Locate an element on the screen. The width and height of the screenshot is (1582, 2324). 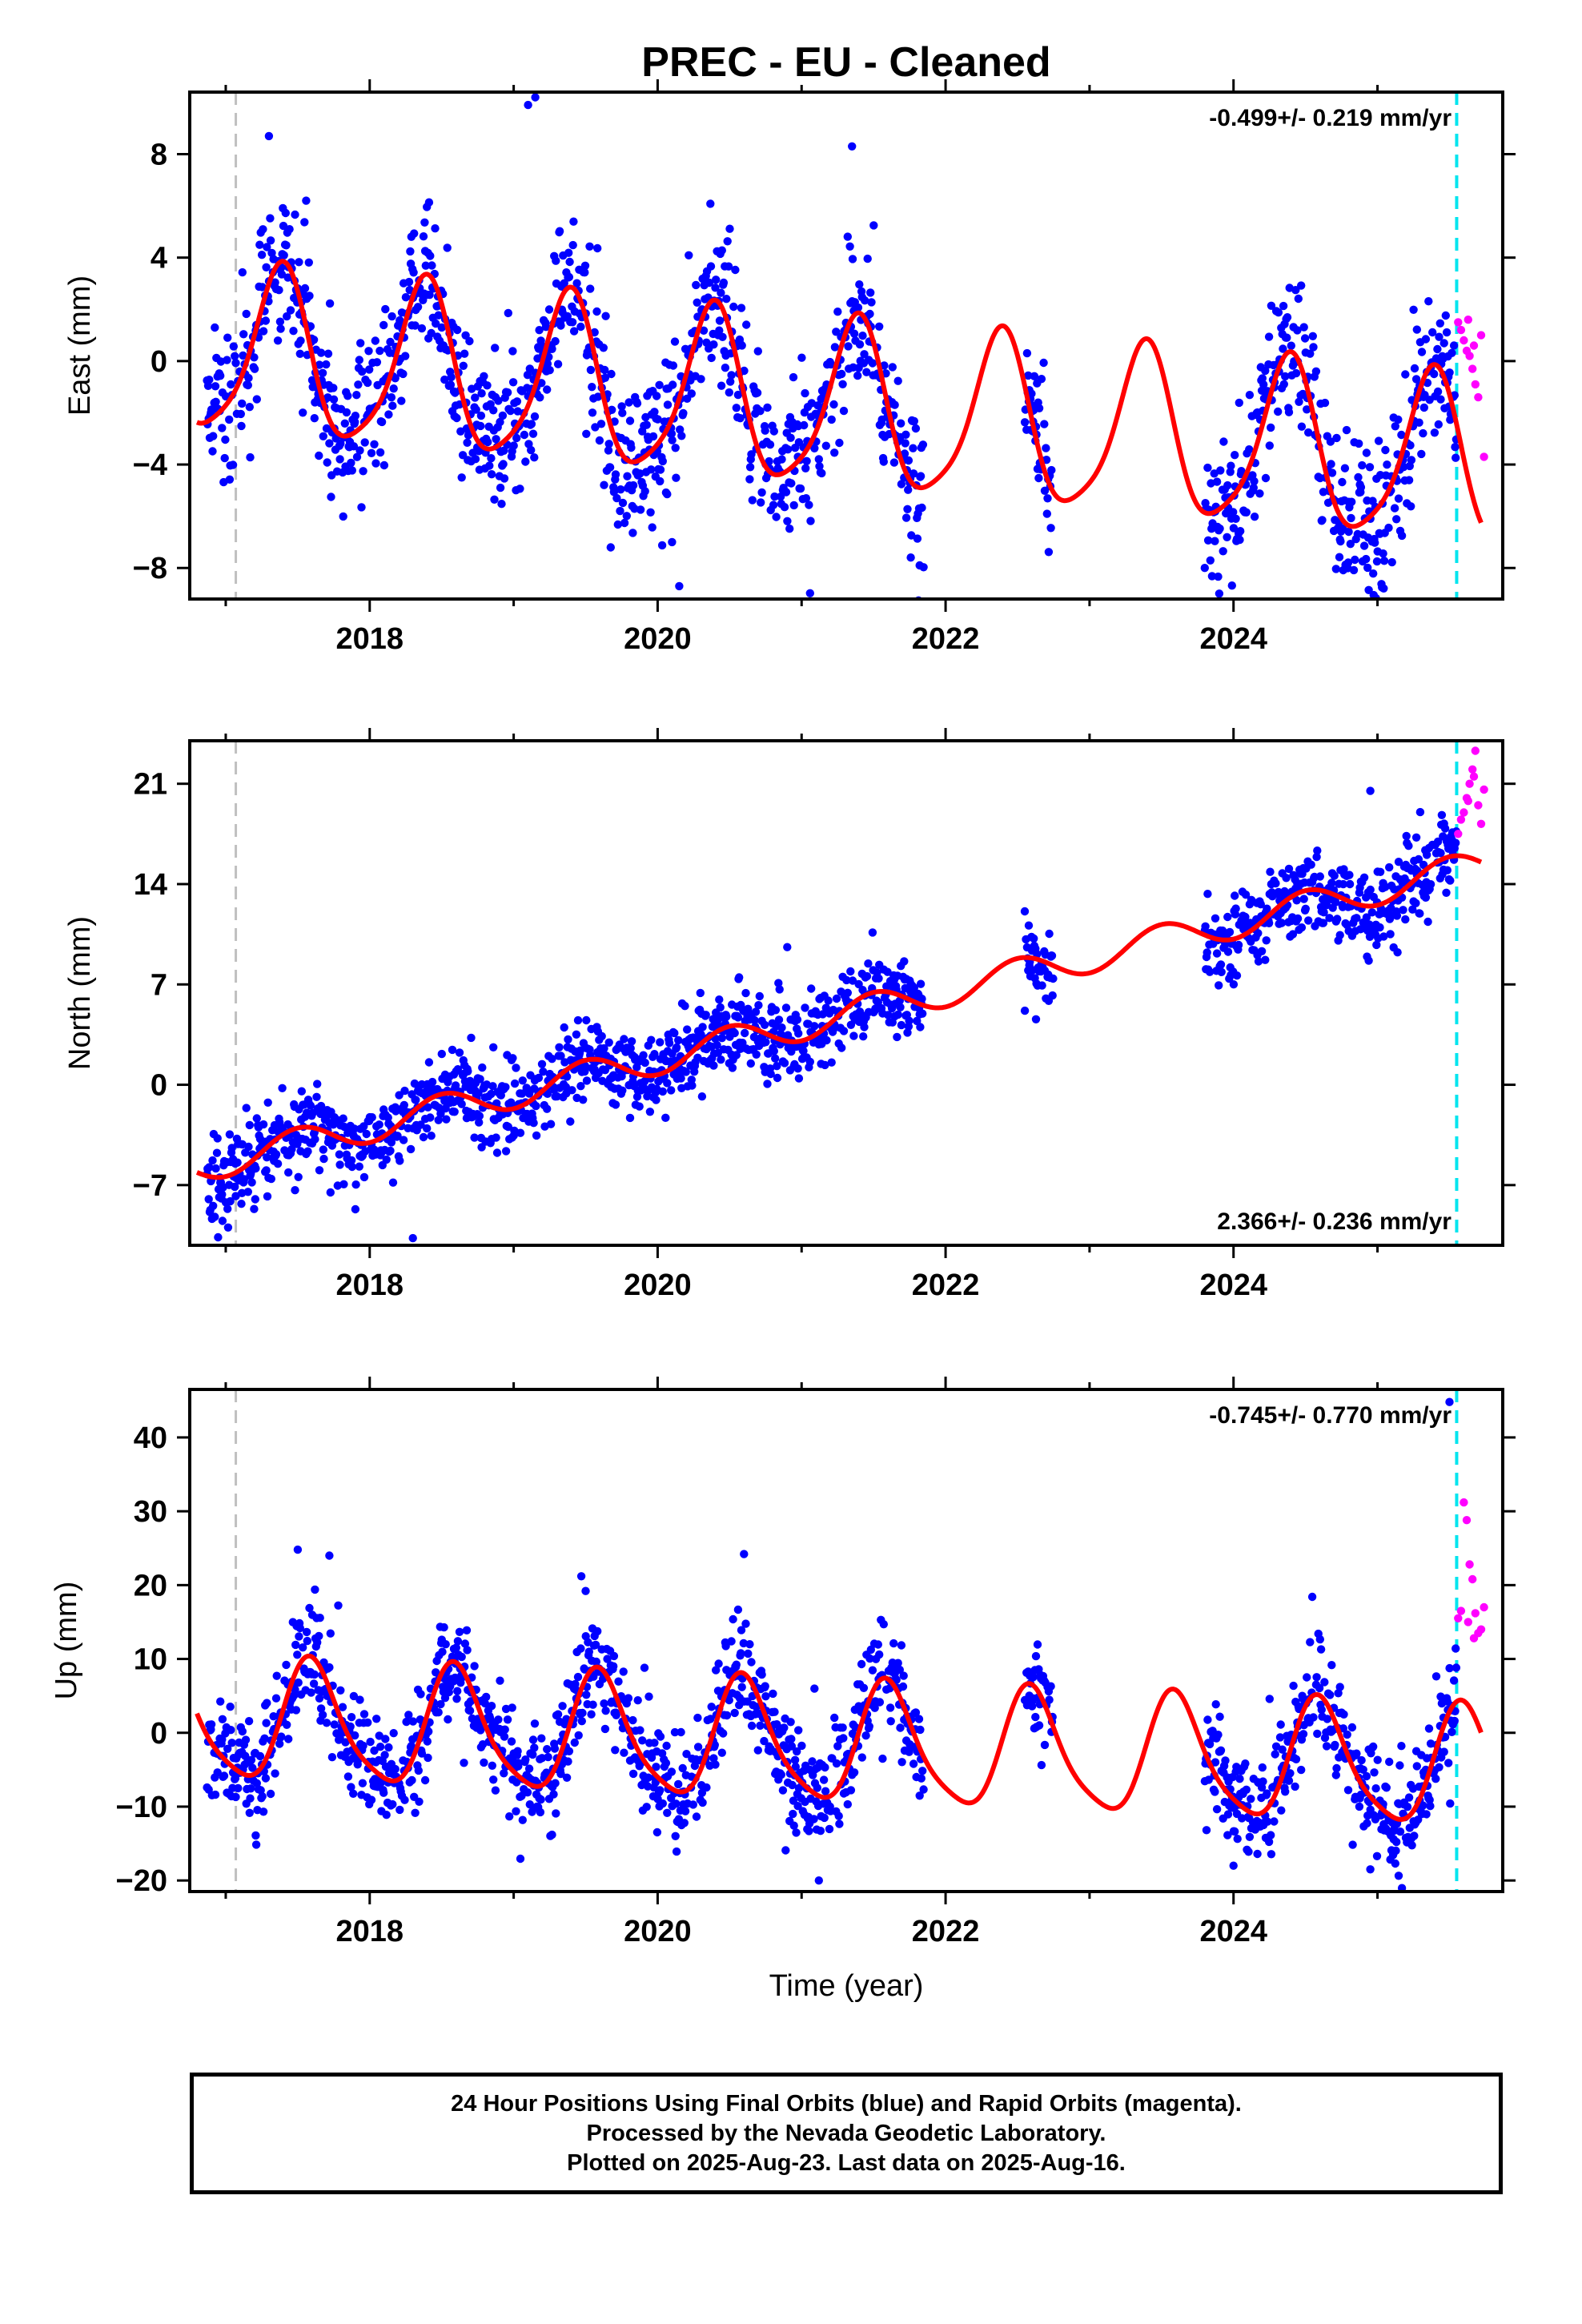
up-model-curve is located at coordinates (840, 1737).